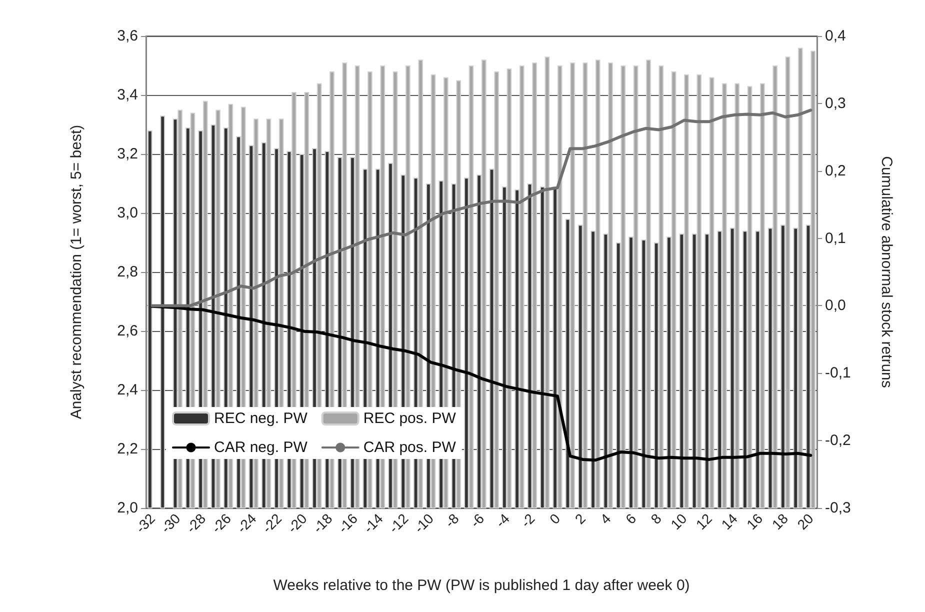 Image resolution: width=925 pixels, height=612 pixels. Describe the element at coordinates (704, 521) in the screenshot. I see `x-tick-label: 12` at that location.